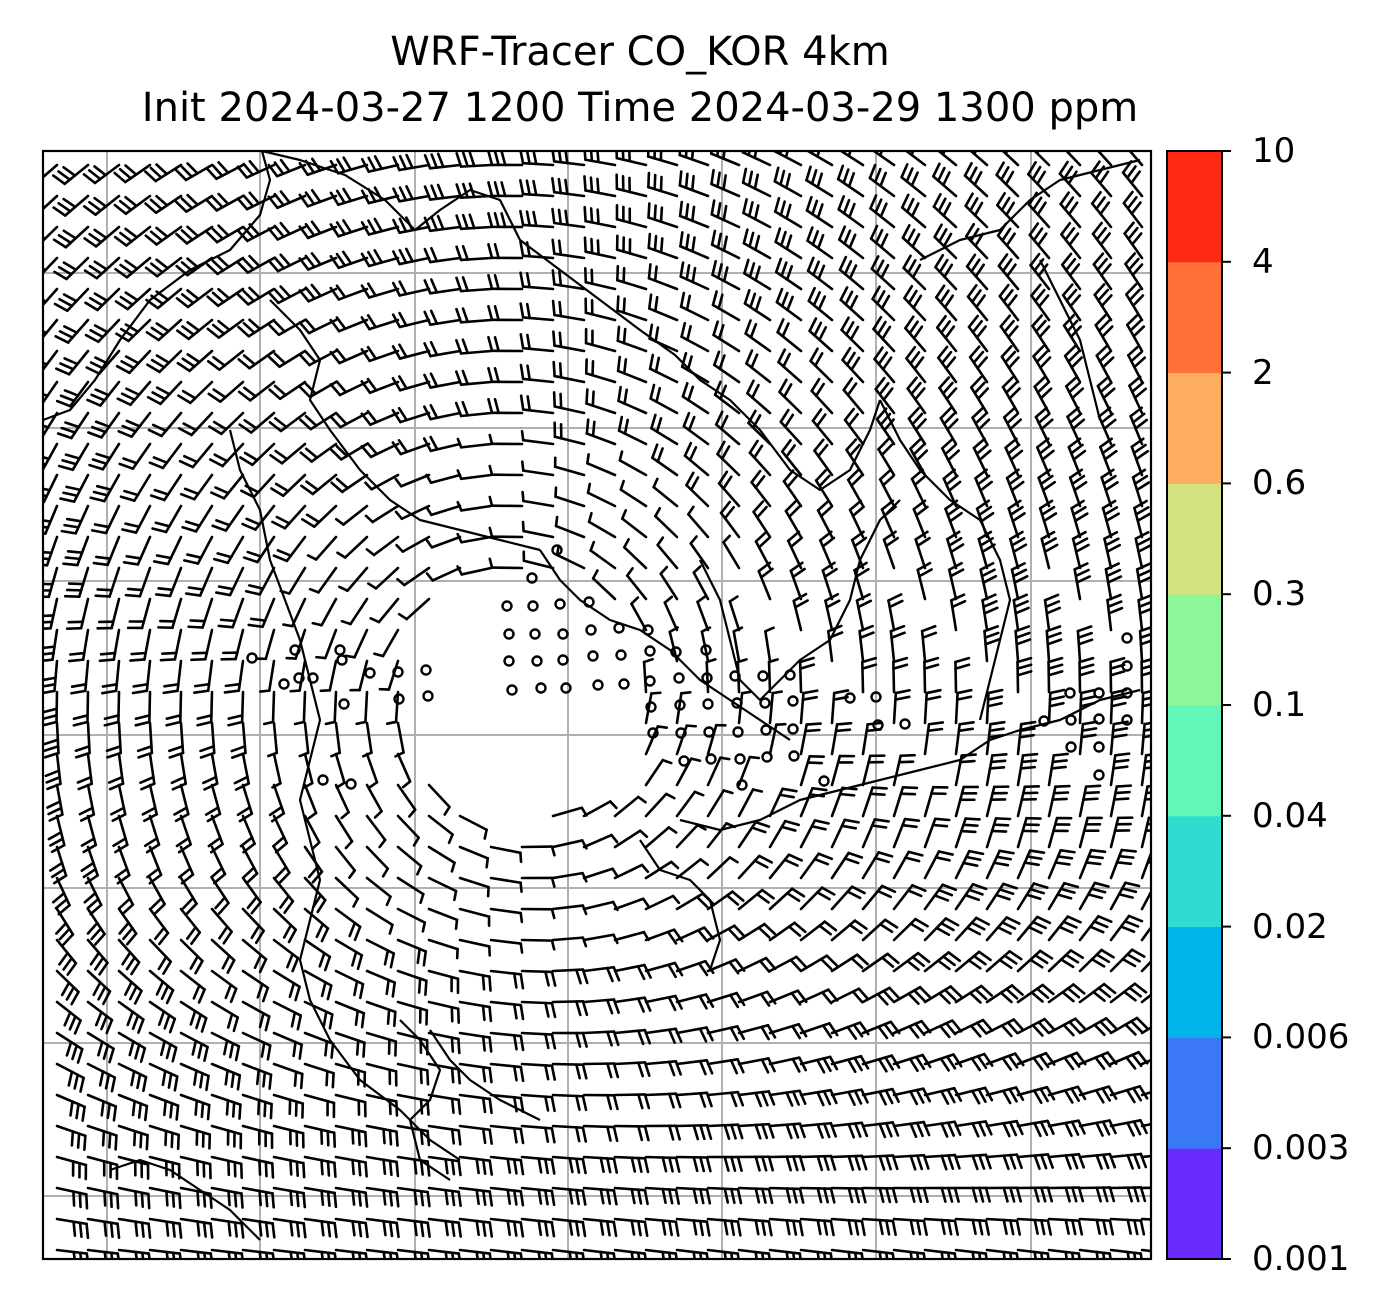  Describe the element at coordinates (1279, 483) in the screenshot. I see `colorbar-tick-label: 0.6` at that location.